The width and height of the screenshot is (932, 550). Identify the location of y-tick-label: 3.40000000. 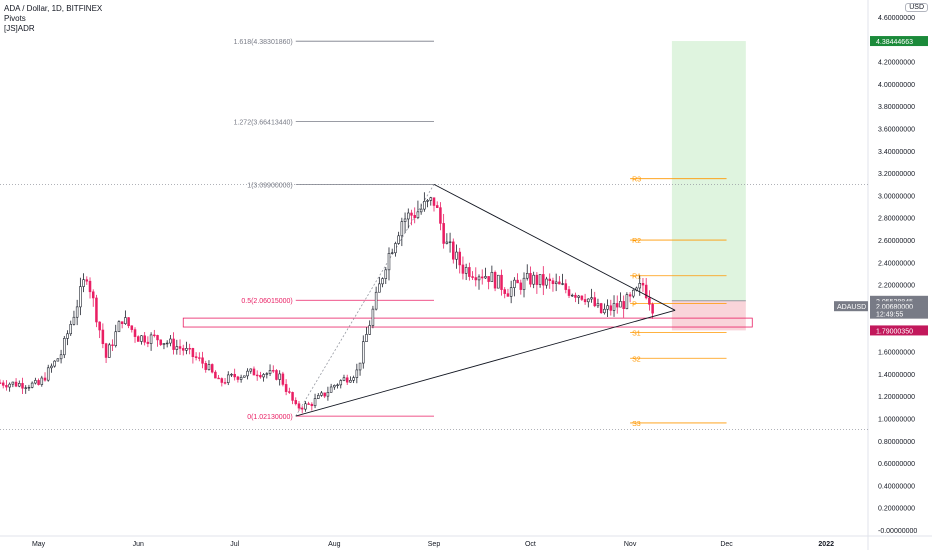
(896, 152).